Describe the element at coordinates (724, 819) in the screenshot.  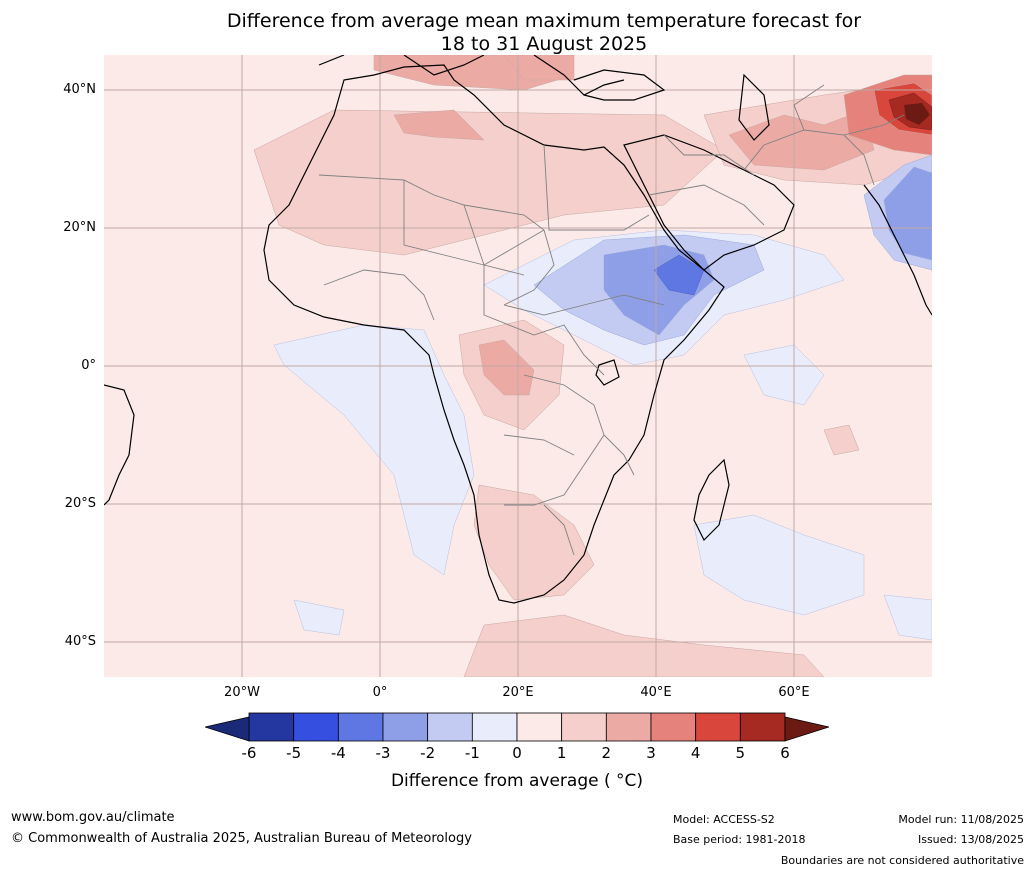
I see `model-info: Model: ACCESS-S2` at that location.